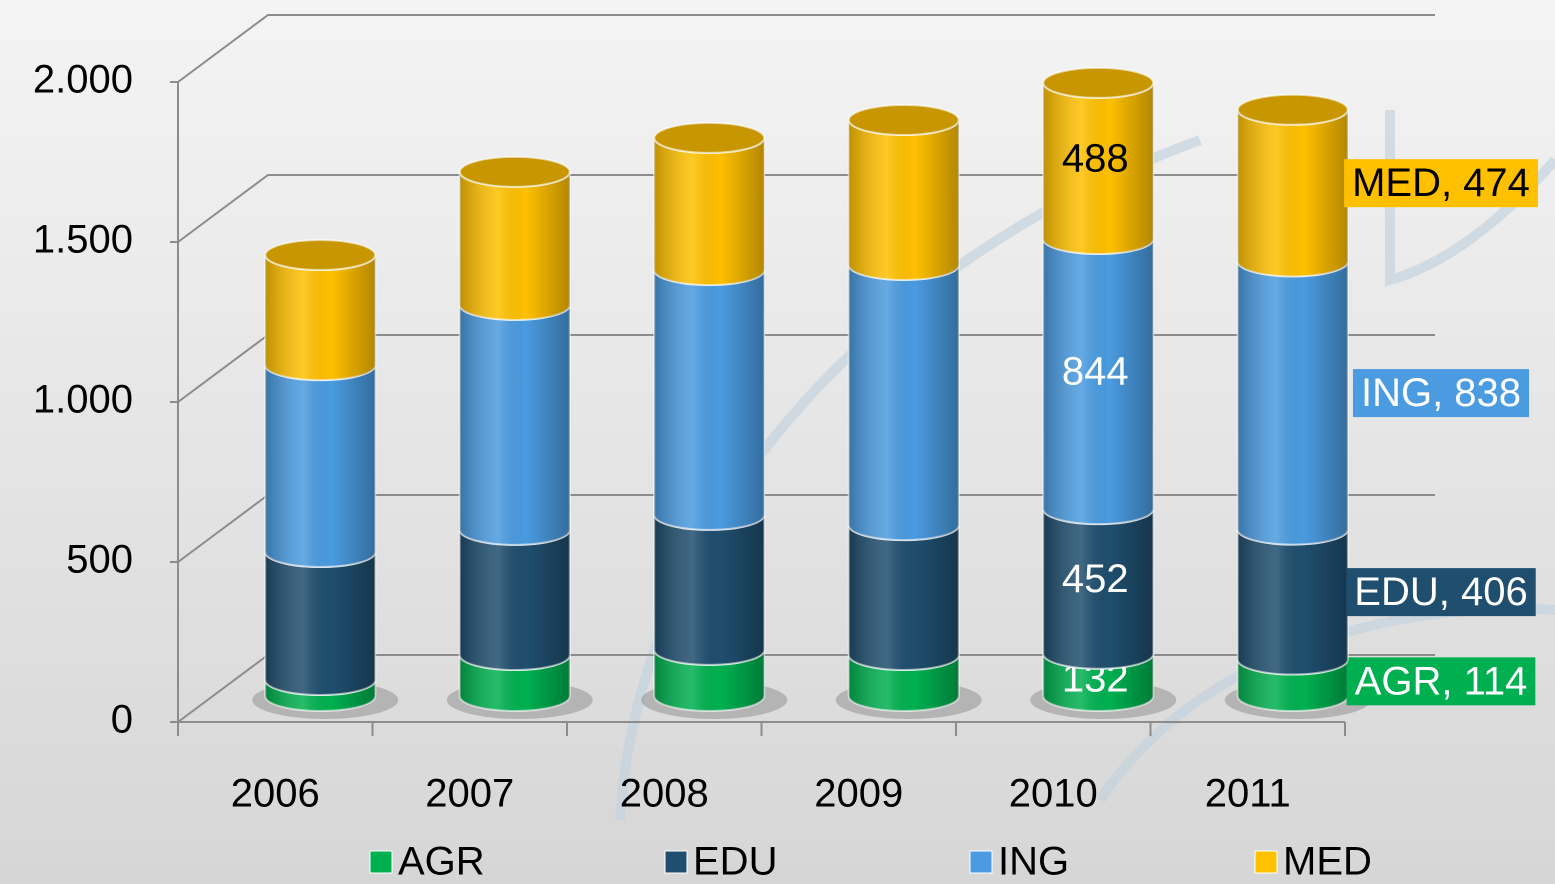 The height and width of the screenshot is (884, 1555). What do you see at coordinates (83, 400) in the screenshot?
I see `y-tick-label: 1.000` at bounding box center [83, 400].